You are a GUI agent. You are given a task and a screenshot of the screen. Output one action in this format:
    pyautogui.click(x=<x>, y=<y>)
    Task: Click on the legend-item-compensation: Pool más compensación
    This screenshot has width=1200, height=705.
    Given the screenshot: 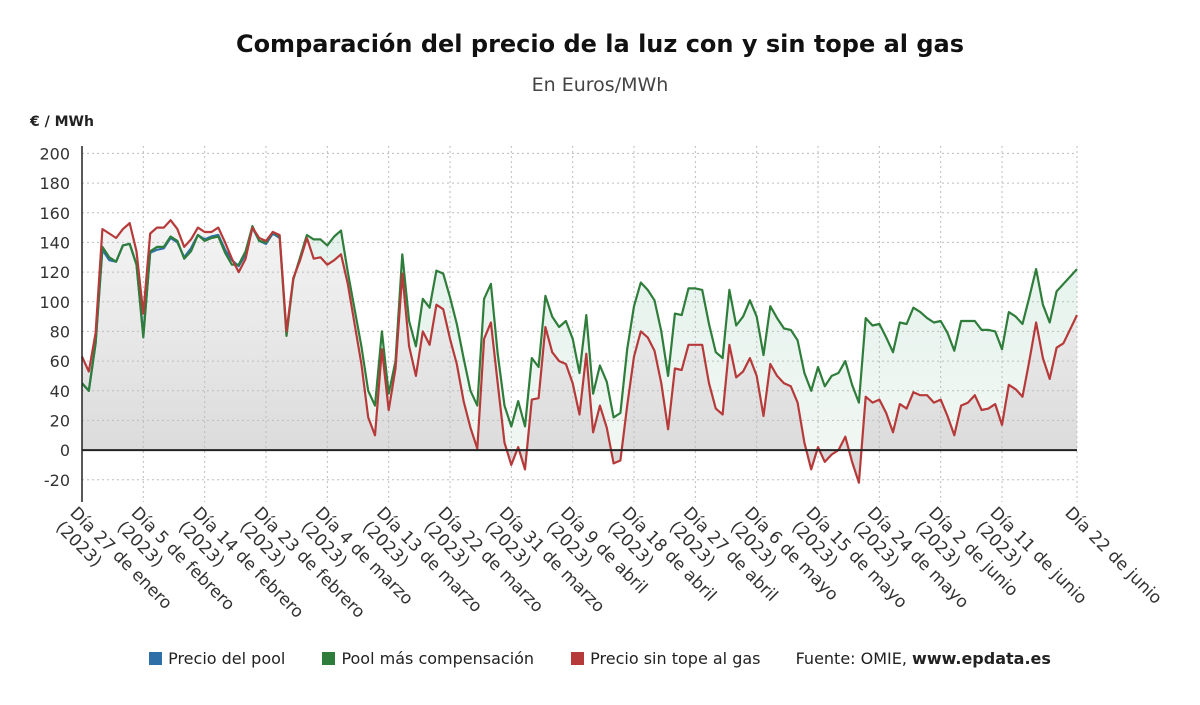 What is the action you would take?
    pyautogui.click(x=428, y=658)
    